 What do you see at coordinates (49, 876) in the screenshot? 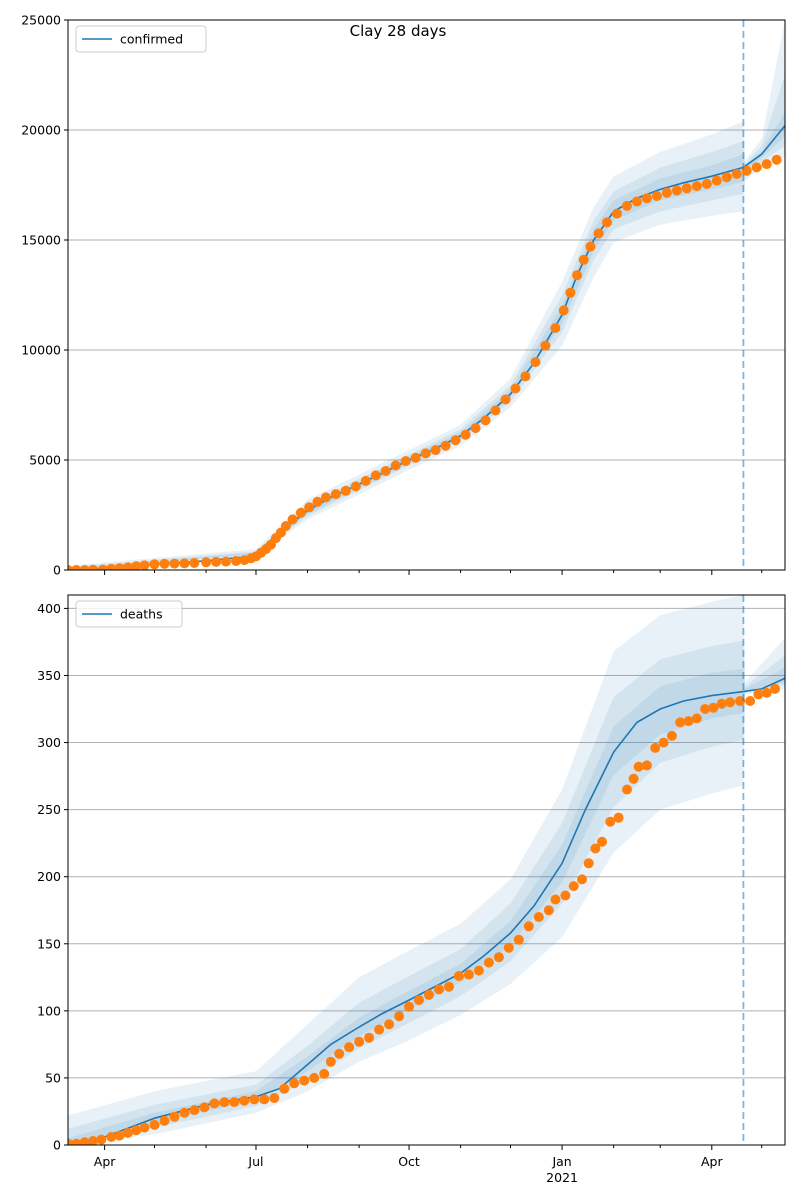
I see `y-tick-label: 200` at bounding box center [49, 876].